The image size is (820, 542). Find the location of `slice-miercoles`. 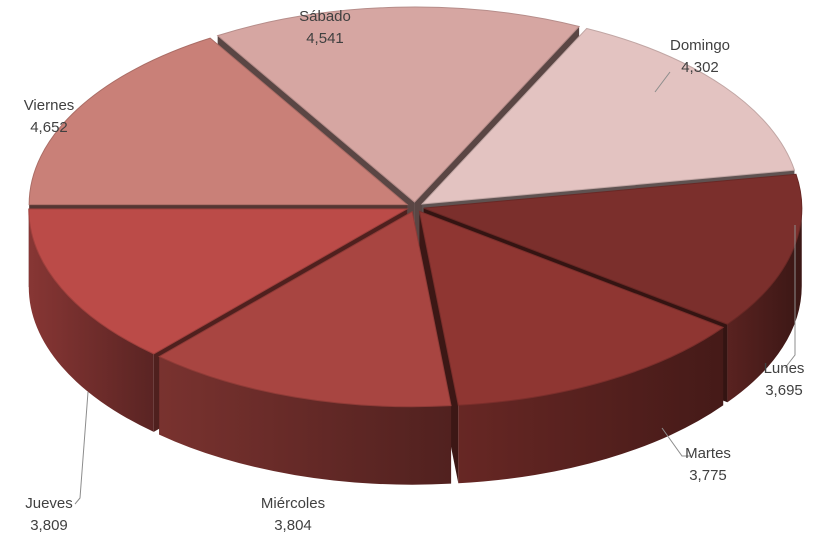

slice-miercoles is located at coordinates (305, 309).